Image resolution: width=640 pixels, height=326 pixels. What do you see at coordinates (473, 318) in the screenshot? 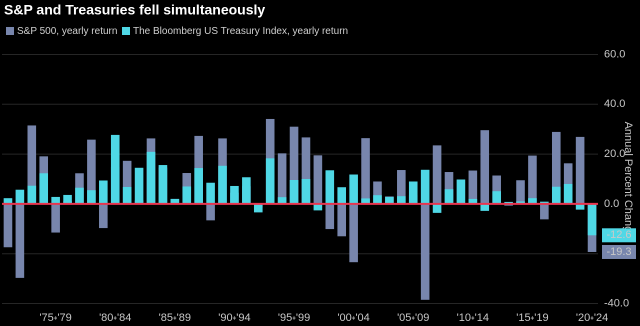
I see `x-tick-label: '10-'14` at bounding box center [473, 318].